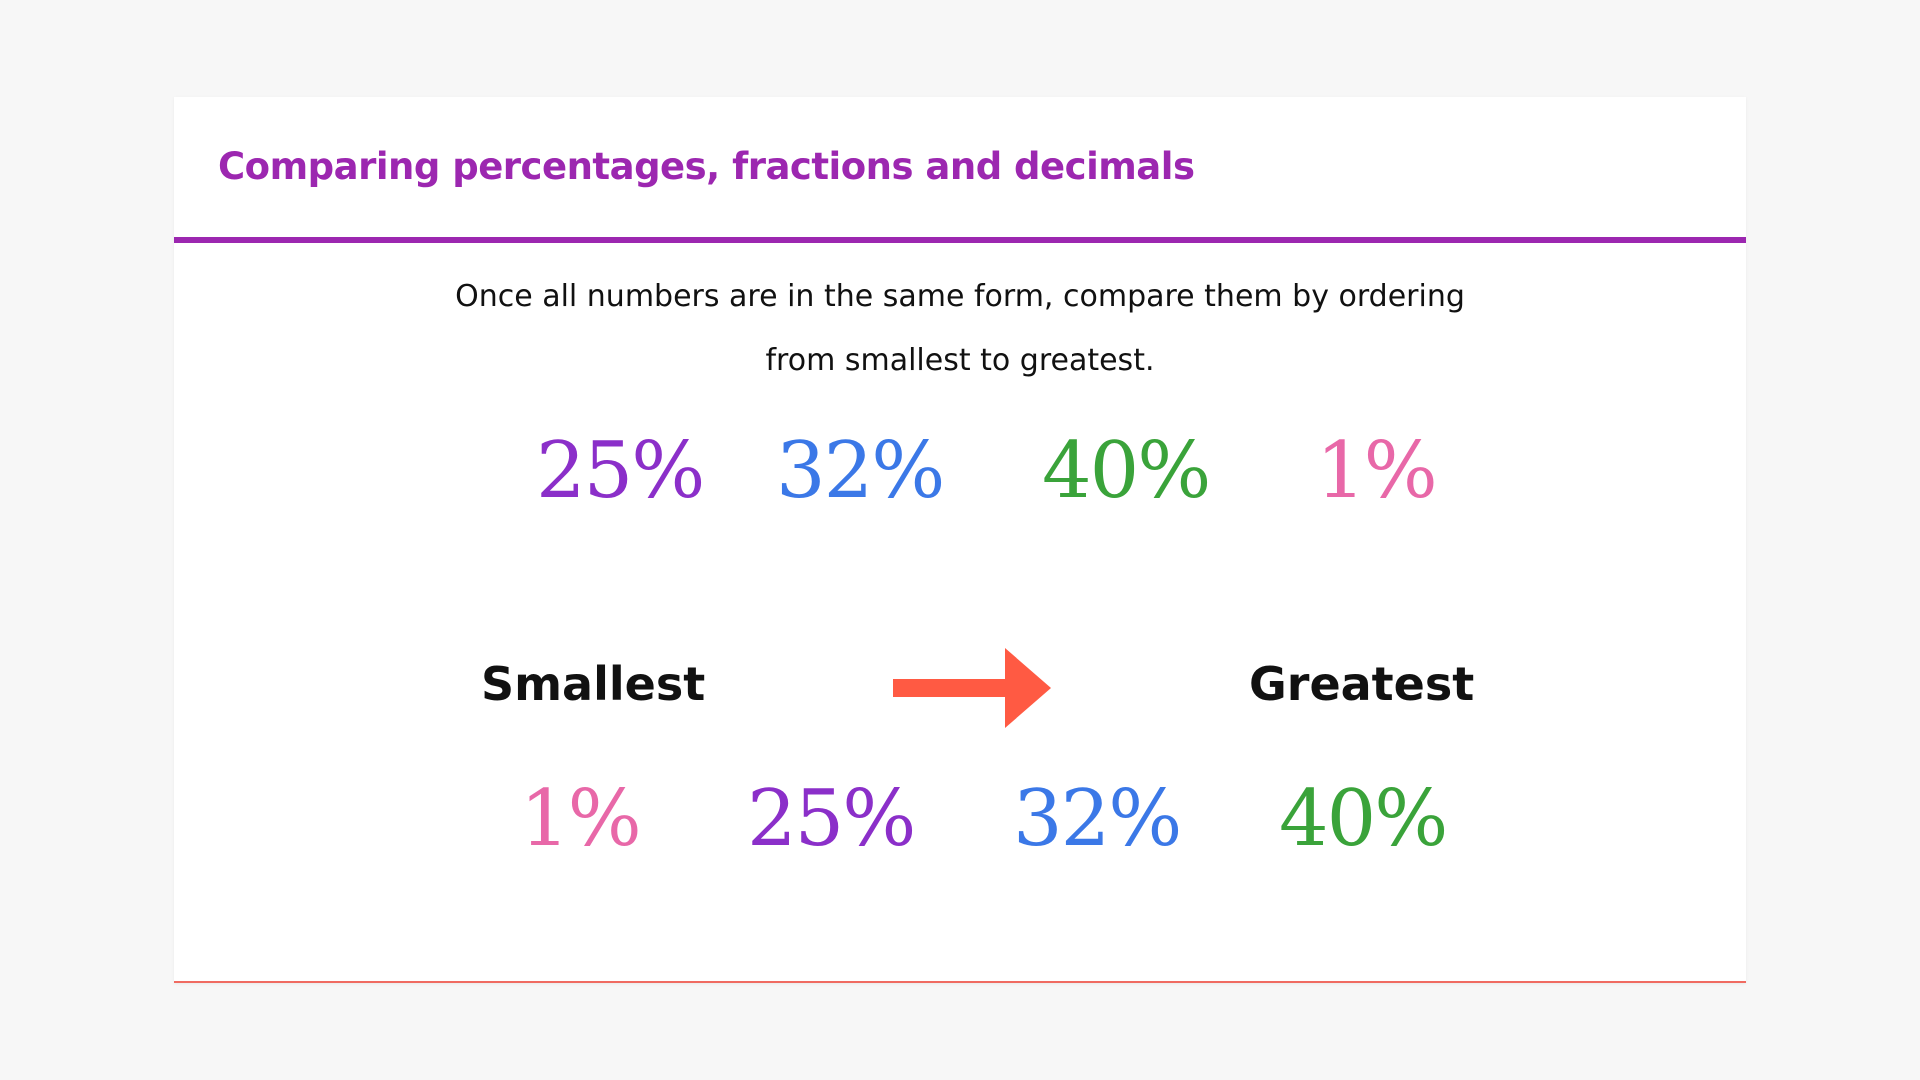  Describe the element at coordinates (1377, 471) in the screenshot. I see `unordered-value: 1%` at that location.